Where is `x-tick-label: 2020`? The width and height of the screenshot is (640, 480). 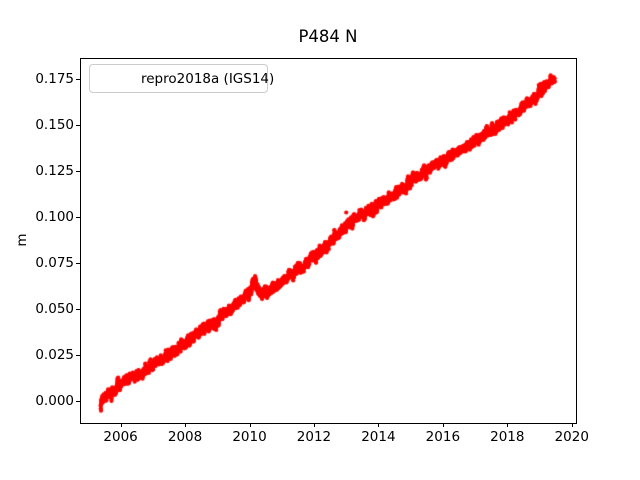
x-tick-label: 2020 is located at coordinates (571, 437).